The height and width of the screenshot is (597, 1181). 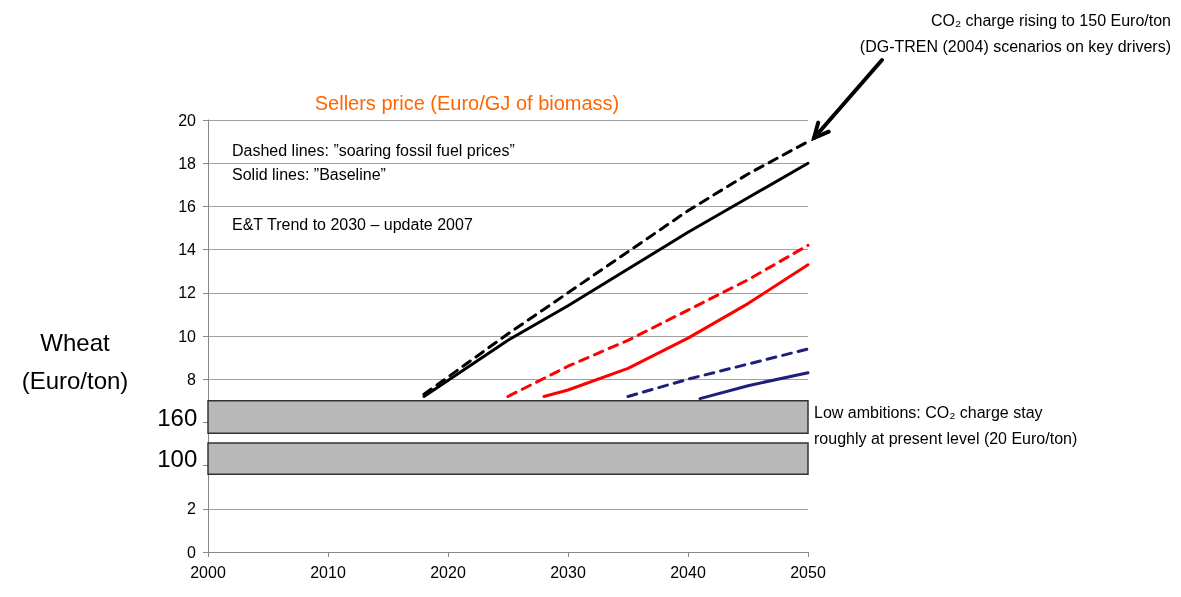 What do you see at coordinates (177, 417) in the screenshot?
I see `band-label: 160` at bounding box center [177, 417].